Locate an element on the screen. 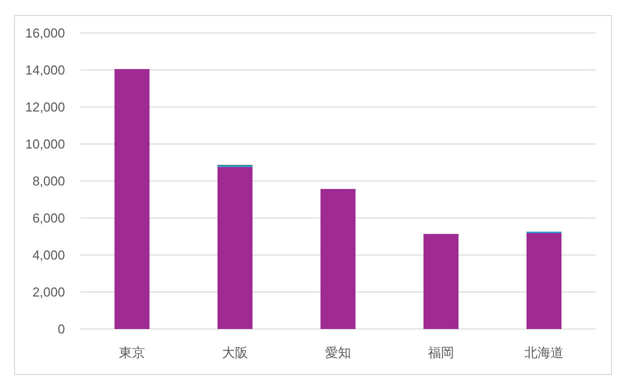 The image size is (626, 381). y-tick-label: 12,000 is located at coordinates (45, 107).